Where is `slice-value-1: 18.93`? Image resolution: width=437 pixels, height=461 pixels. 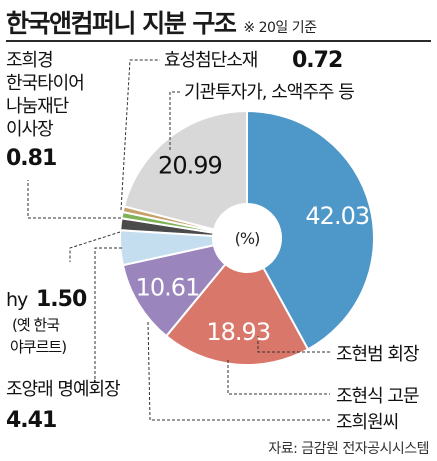
slice-value-1: 18.93 is located at coordinates (238, 332).